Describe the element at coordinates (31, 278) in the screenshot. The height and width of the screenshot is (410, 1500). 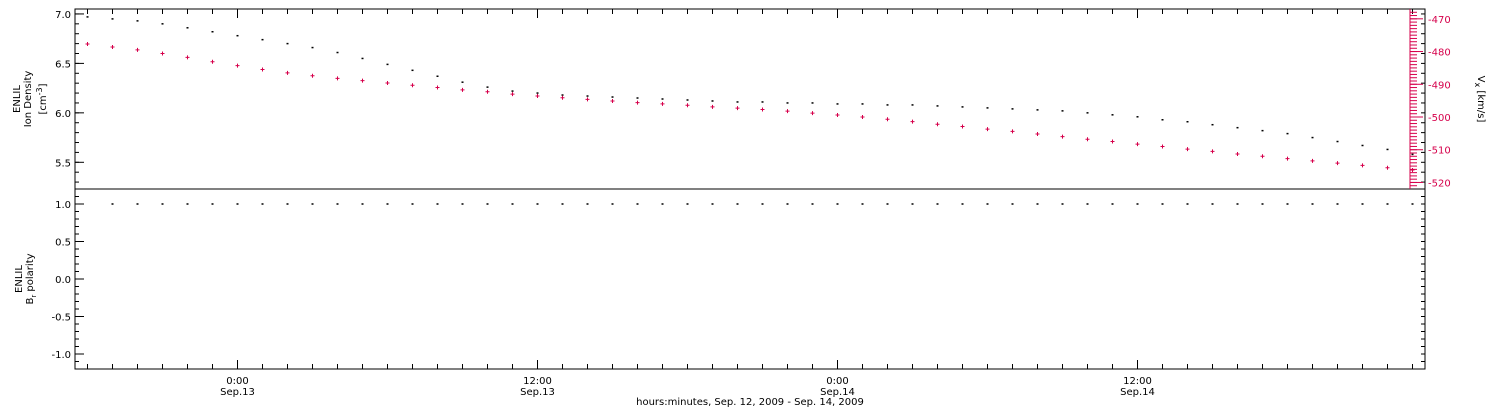
I see `bottom-left-label-line2: Br polarity` at that location.